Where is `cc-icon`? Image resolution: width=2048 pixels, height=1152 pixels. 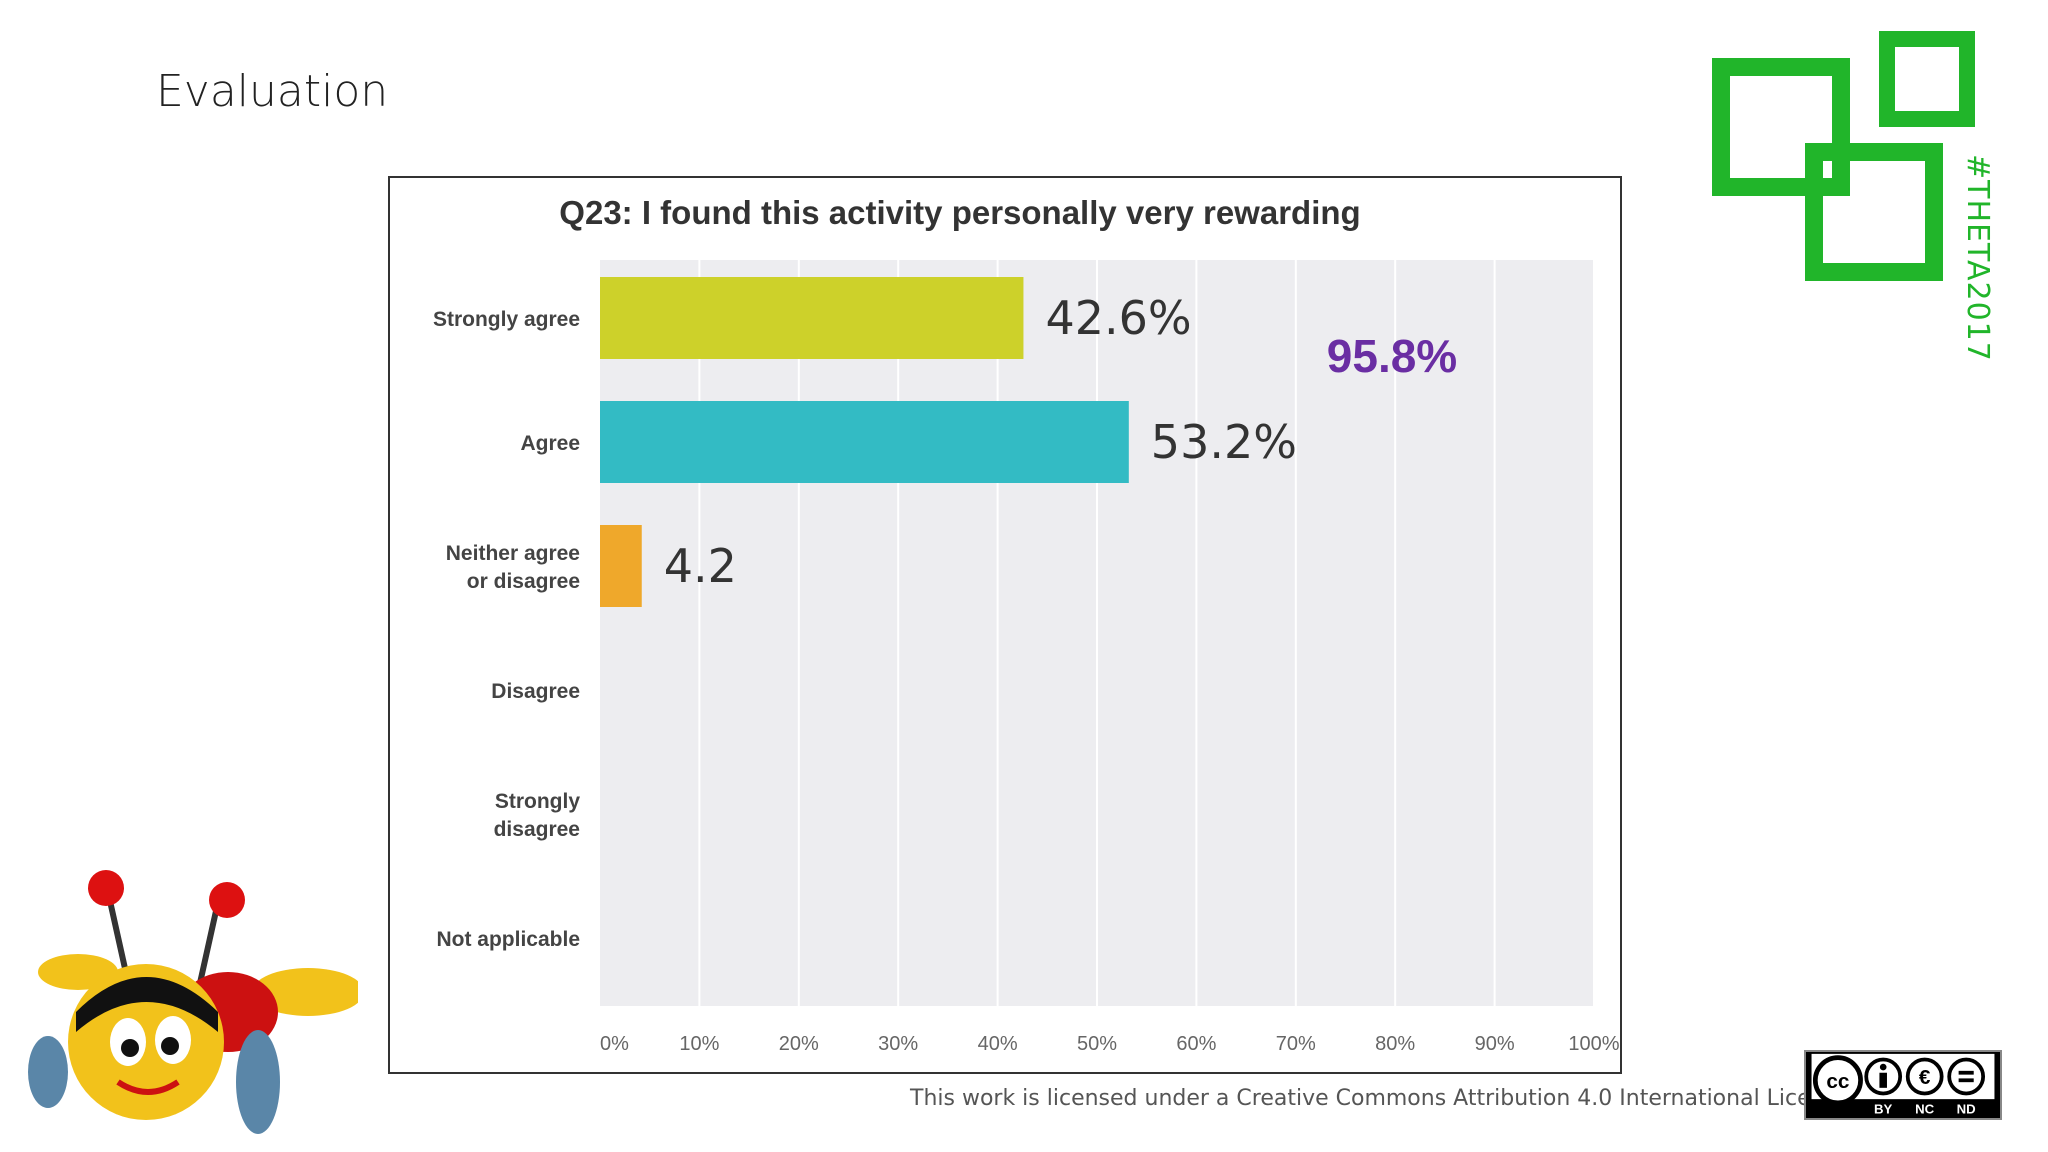 cc-icon is located at coordinates (1837, 1080).